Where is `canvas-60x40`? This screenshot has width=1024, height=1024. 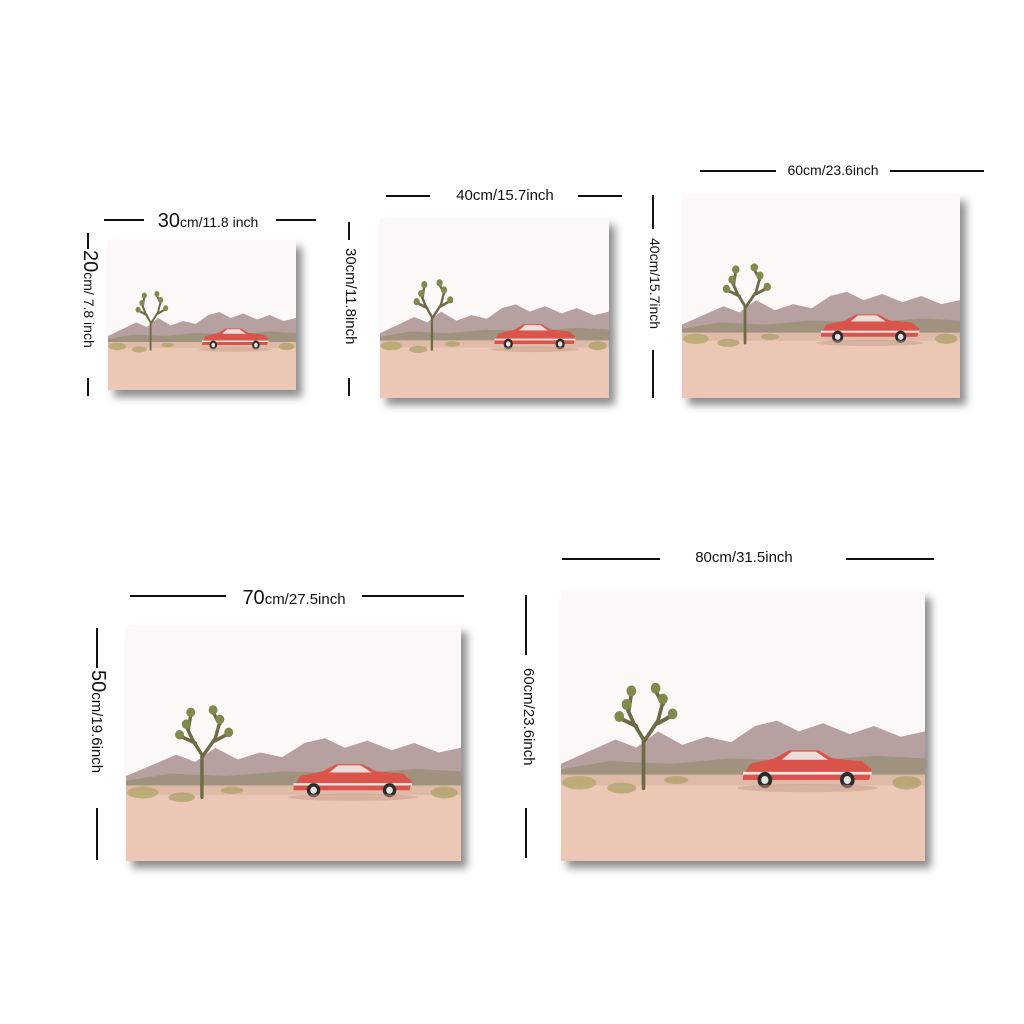 canvas-60x40 is located at coordinates (821, 296).